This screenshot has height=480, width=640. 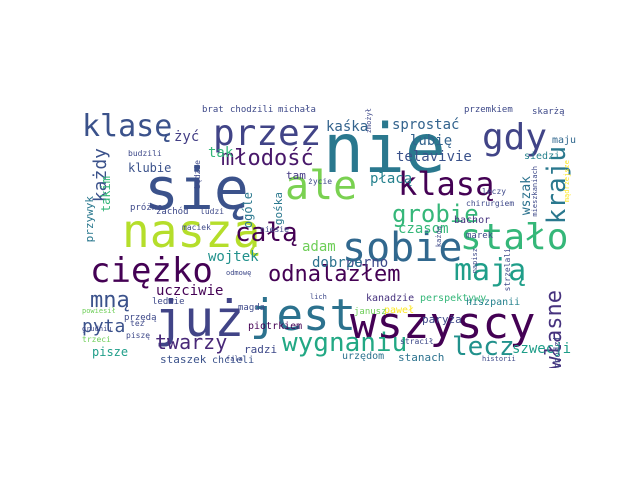 What do you see at coordinates (183, 359) in the screenshot?
I see `word-staszek: staszek` at bounding box center [183, 359].